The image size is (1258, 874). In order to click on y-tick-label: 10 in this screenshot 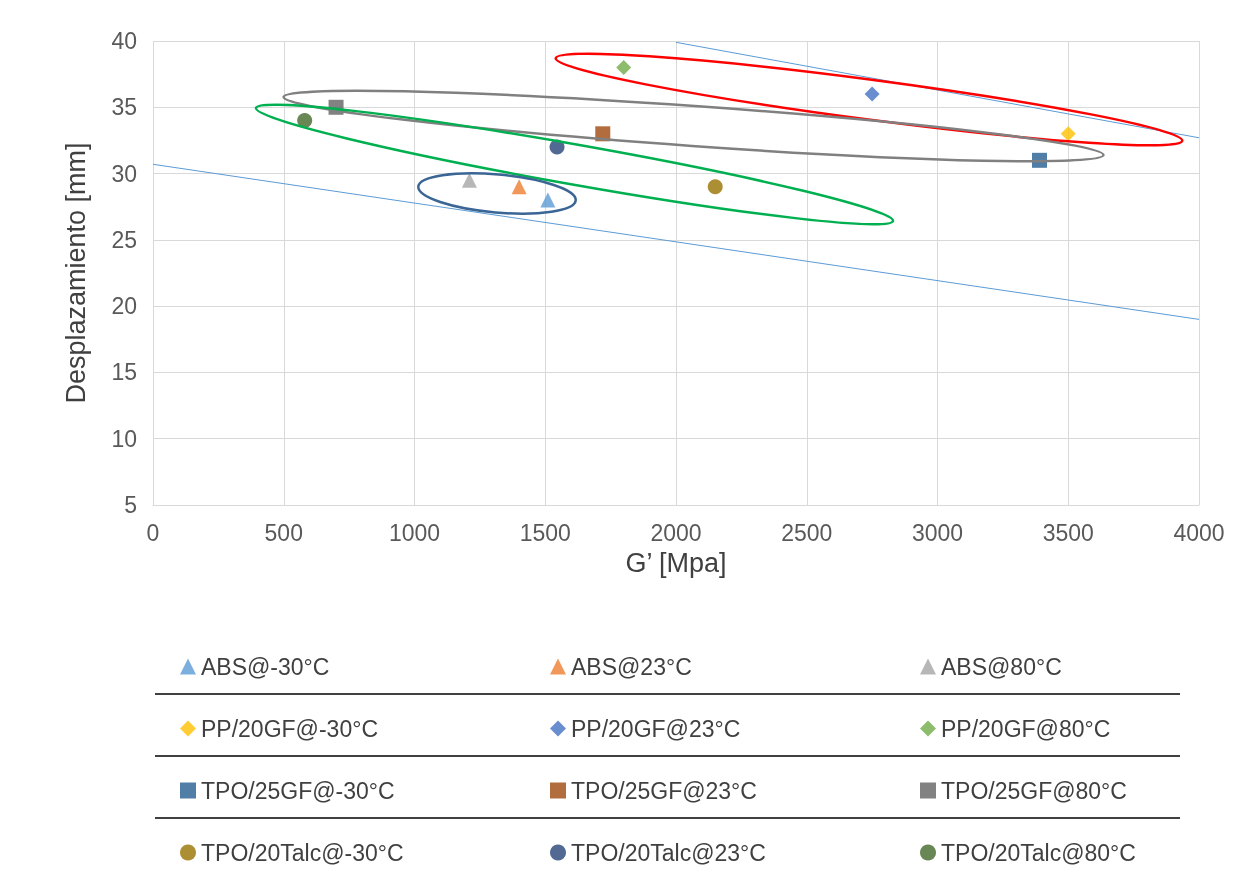, I will do `click(124, 438)`.